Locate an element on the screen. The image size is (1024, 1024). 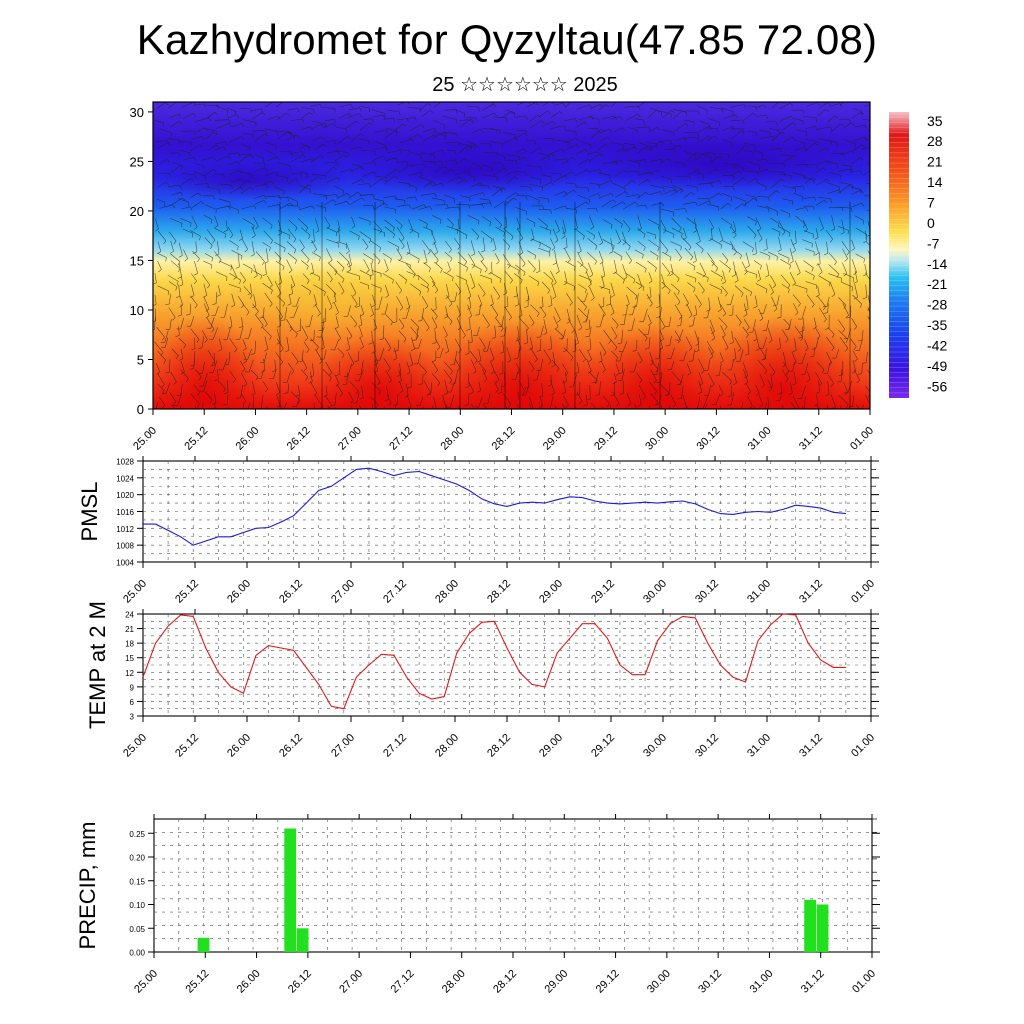
precip-frame is located at coordinates (513, 885).